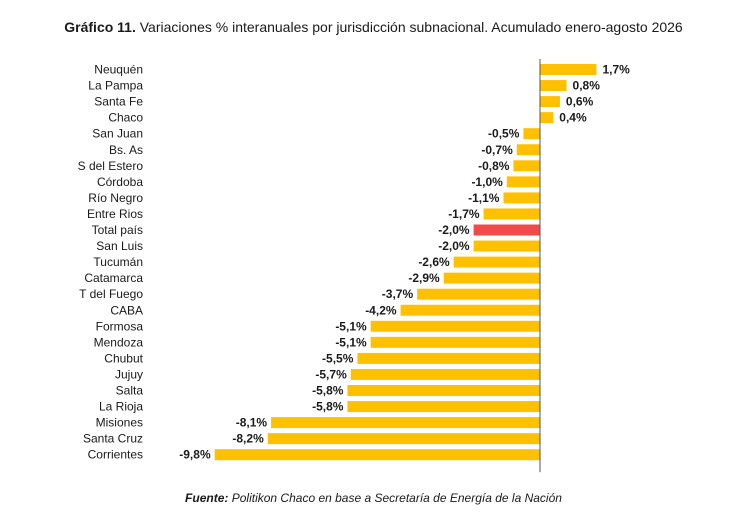 Image resolution: width=747 pixels, height=524 pixels. Describe the element at coordinates (504, 134) in the screenshot. I see `data-label: -0,5%` at that location.